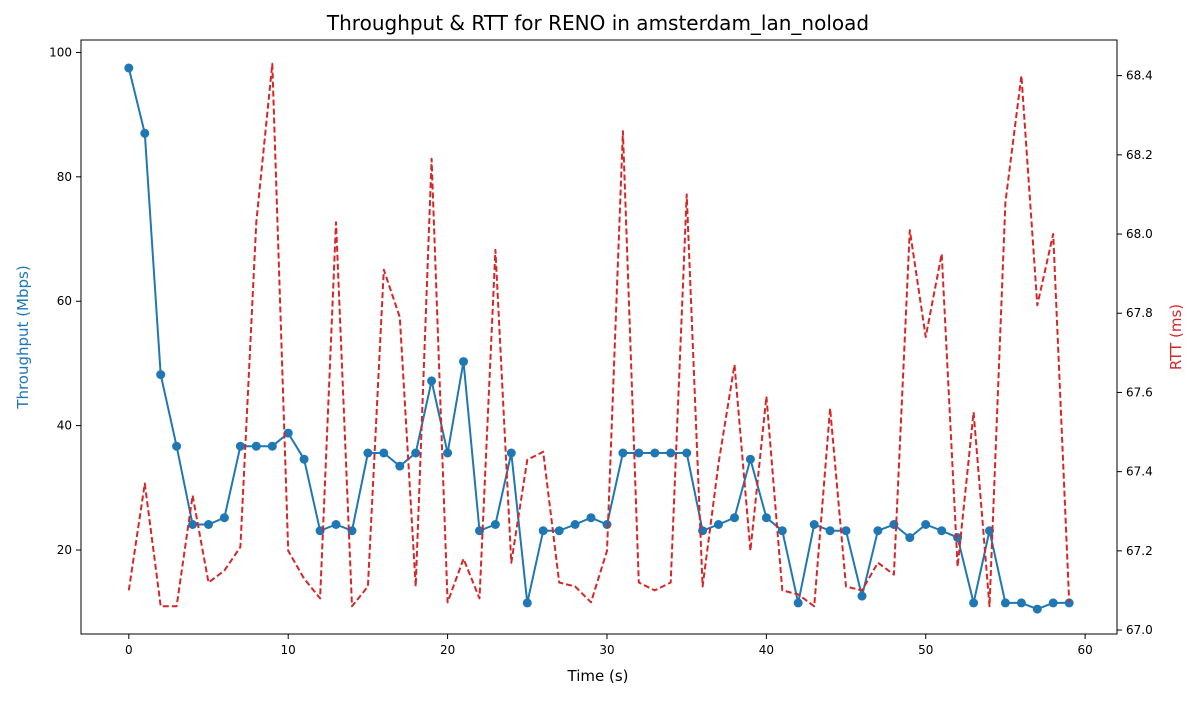 The height and width of the screenshot is (704, 1200). I want to click on y-axis-right-title: RTT (ms), so click(1176, 337).